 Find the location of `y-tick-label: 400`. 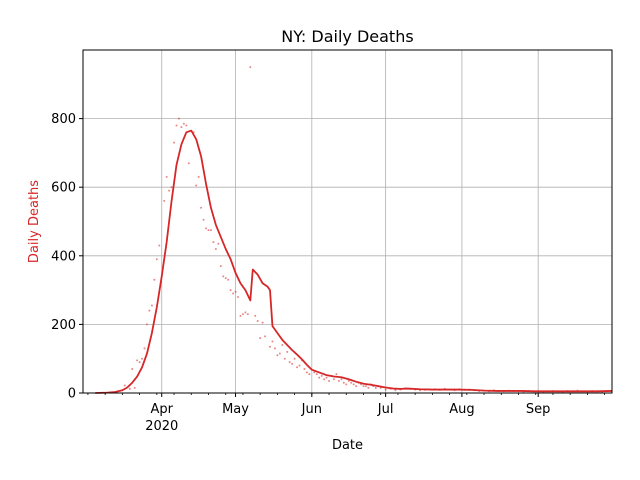

y-tick-label: 400 is located at coordinates (63, 256).